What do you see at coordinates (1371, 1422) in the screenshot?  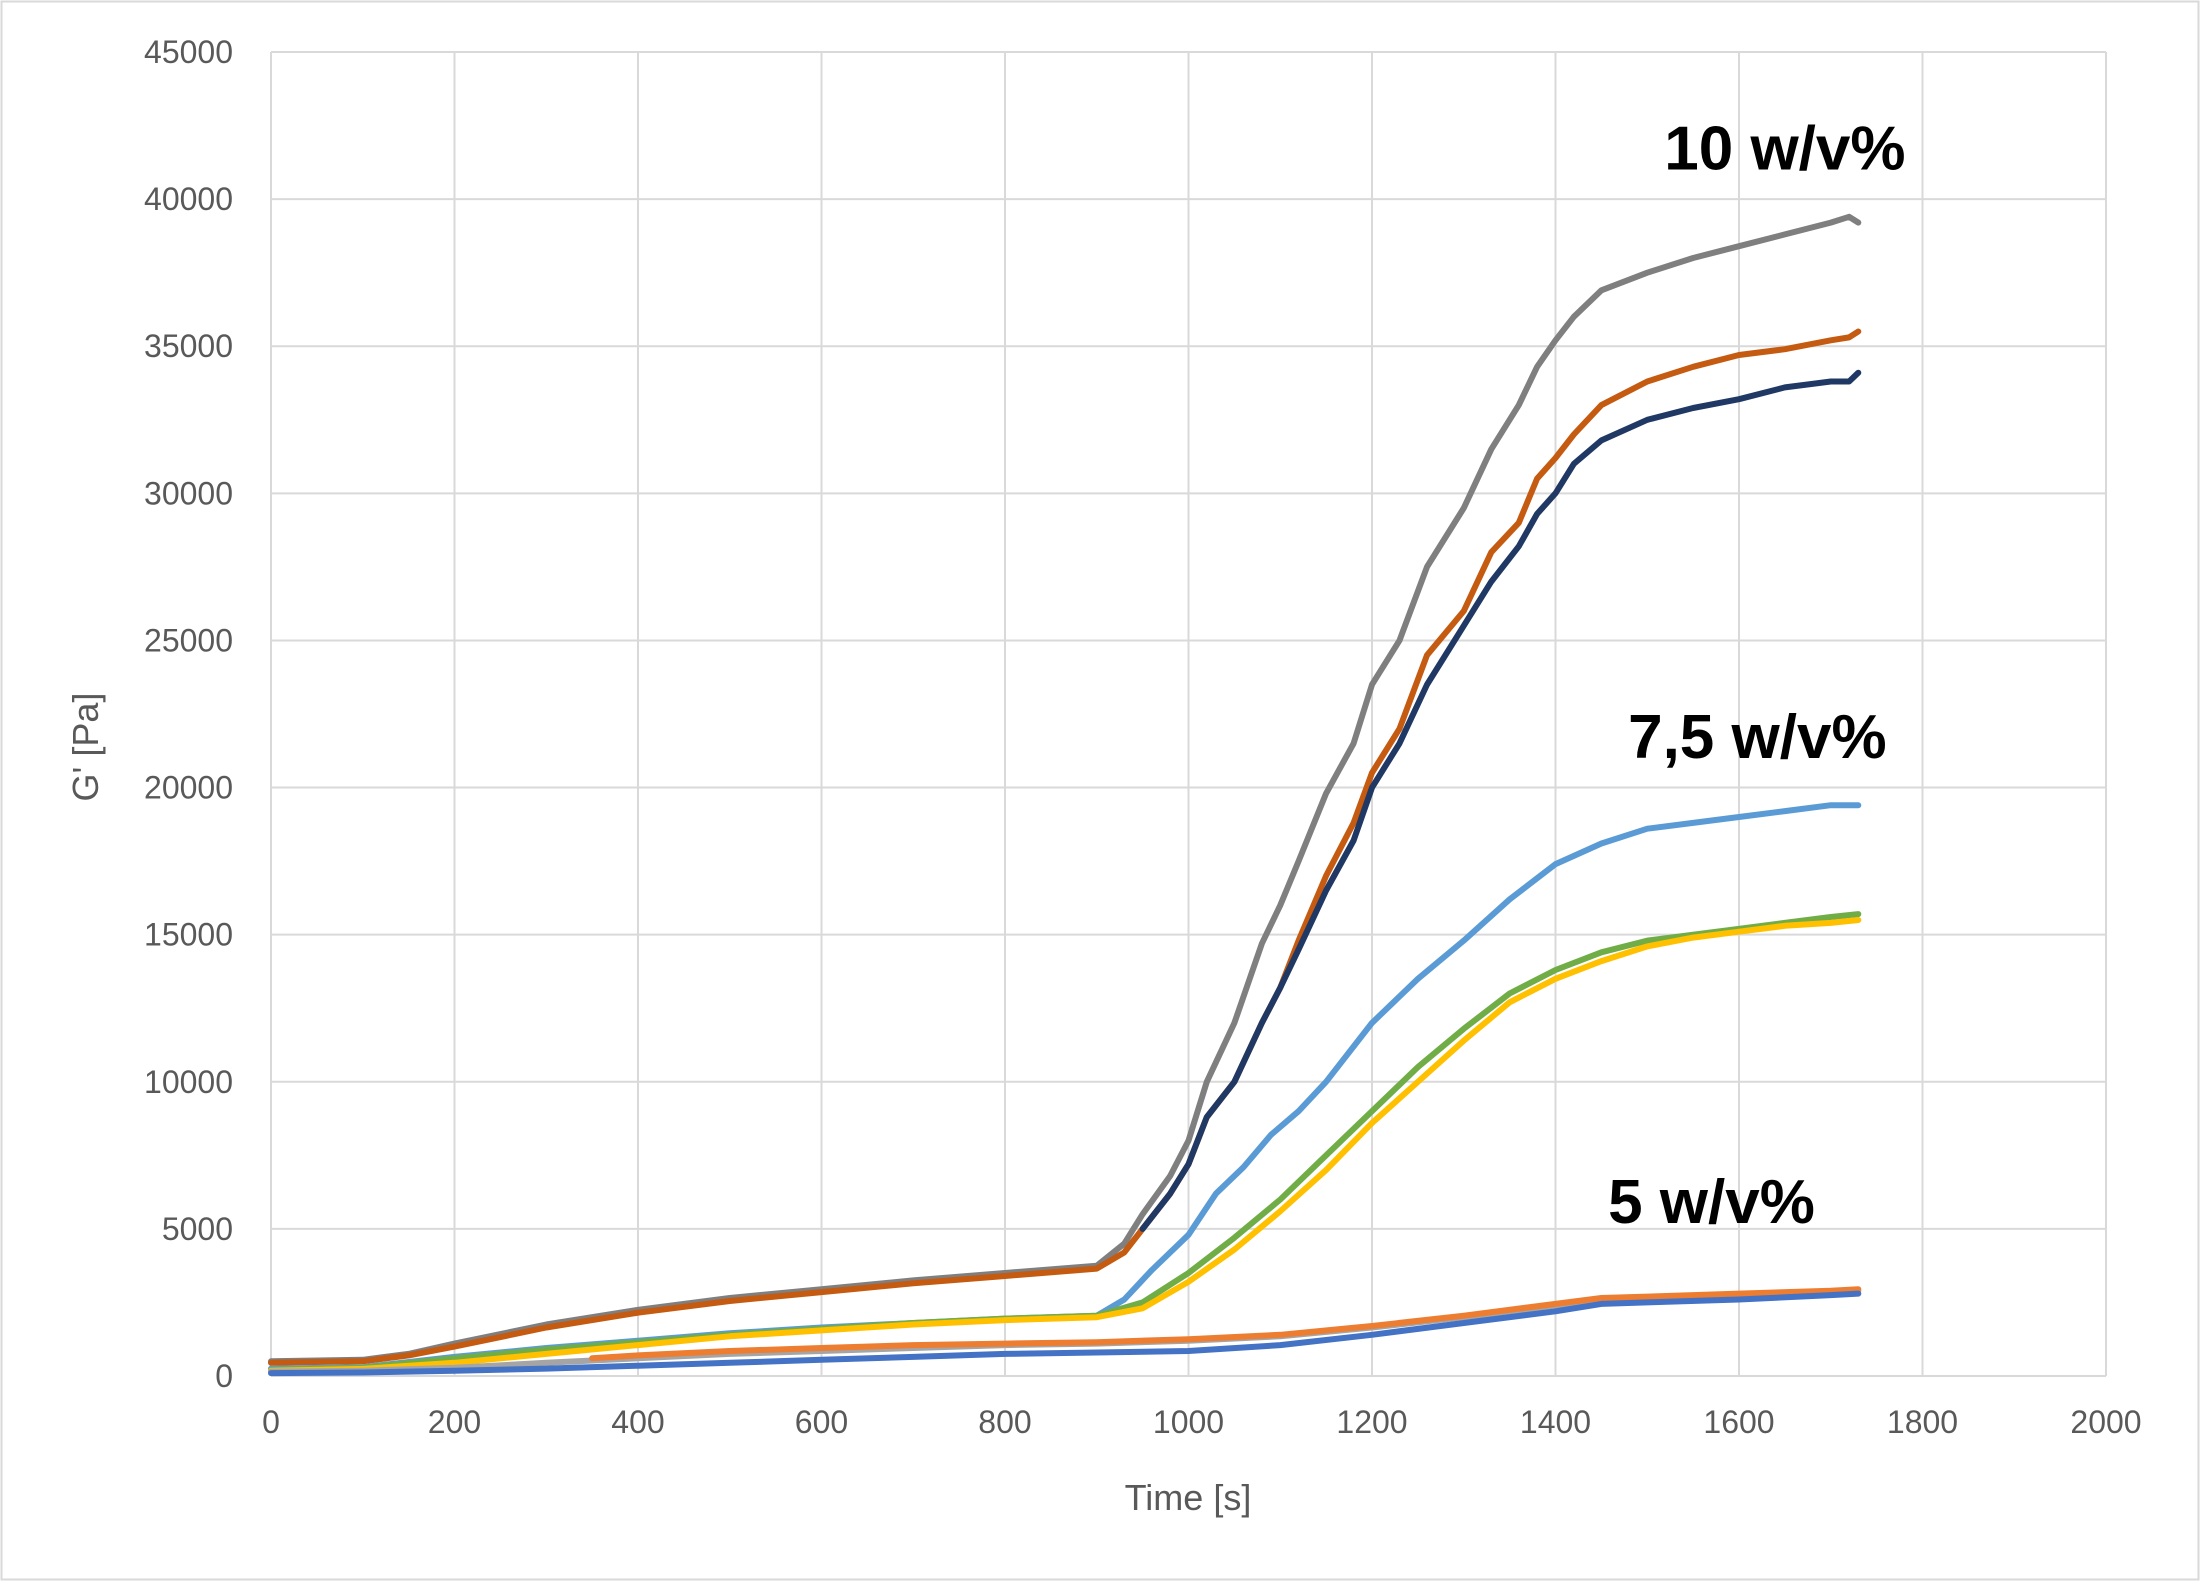 I see `x-tick-label: 1200` at bounding box center [1371, 1422].